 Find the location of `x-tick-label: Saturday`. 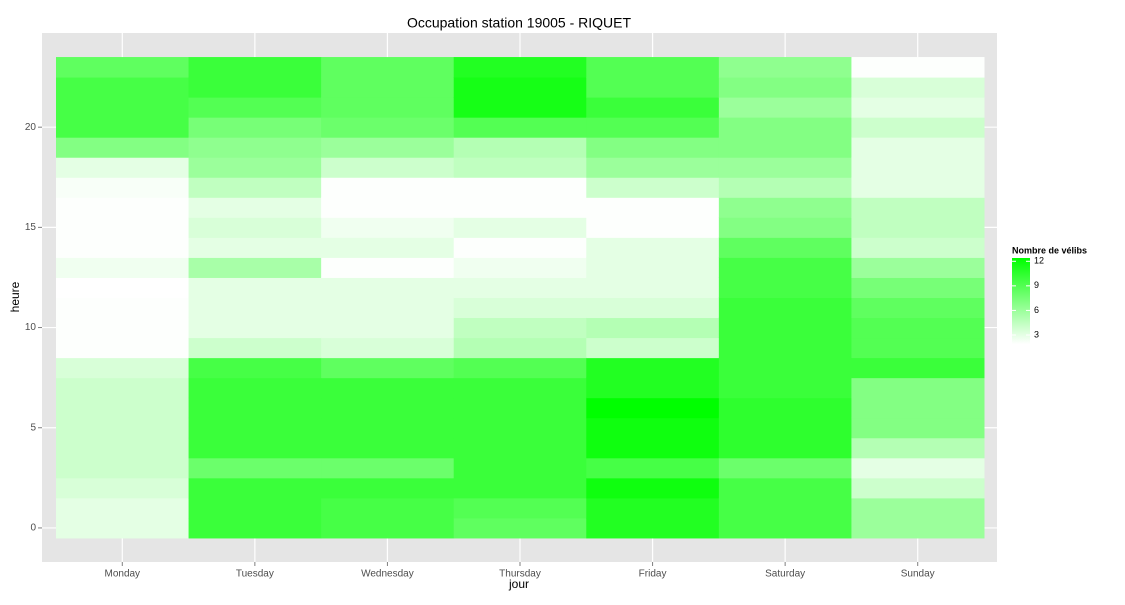

x-tick-label: Saturday is located at coordinates (785, 574).